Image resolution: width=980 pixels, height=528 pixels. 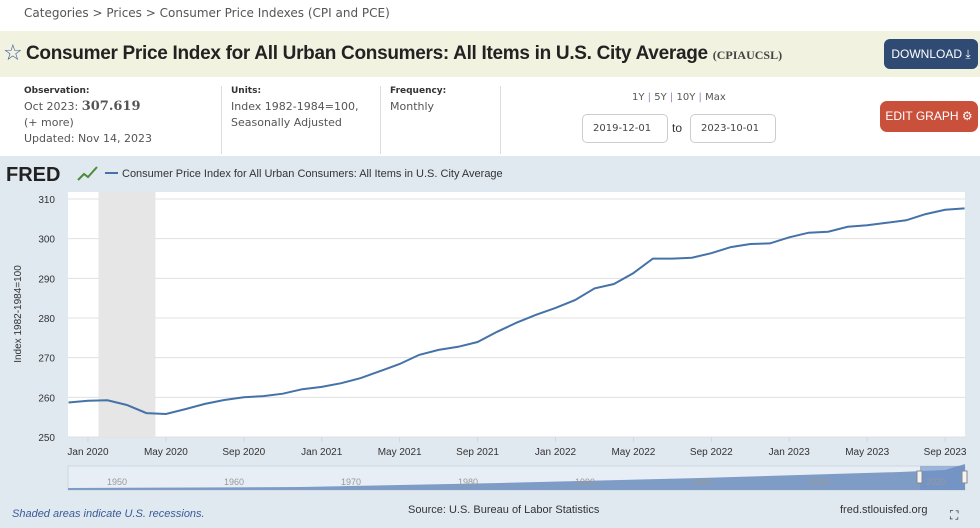 I want to click on download-button: DOWNLOAD ⤓, so click(x=931, y=54).